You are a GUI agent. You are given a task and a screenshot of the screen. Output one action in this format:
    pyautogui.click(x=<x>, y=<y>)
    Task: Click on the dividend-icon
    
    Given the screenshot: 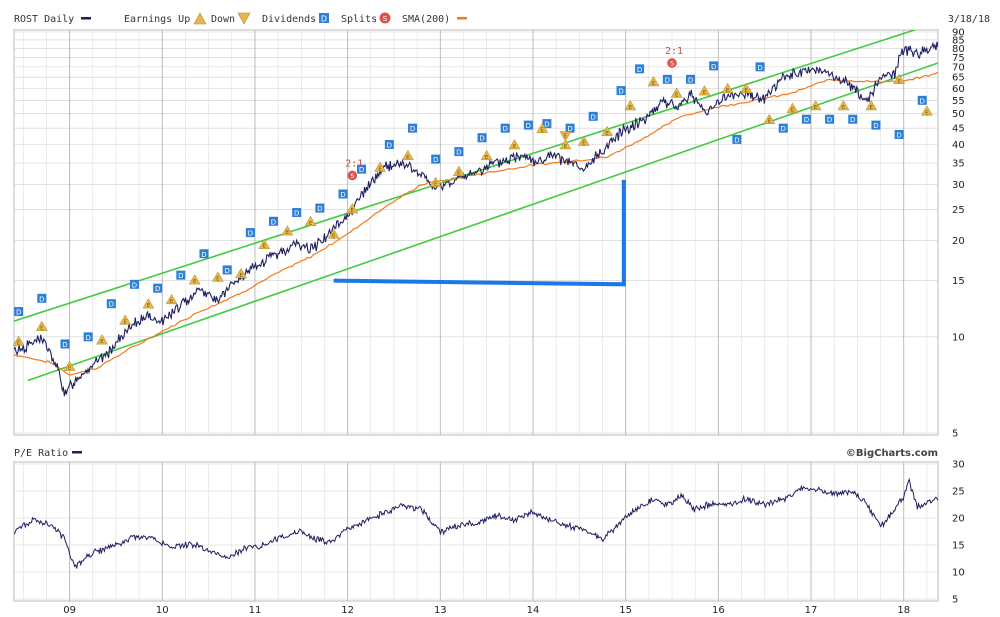 What is the action you would take?
    pyautogui.click(x=324, y=18)
    